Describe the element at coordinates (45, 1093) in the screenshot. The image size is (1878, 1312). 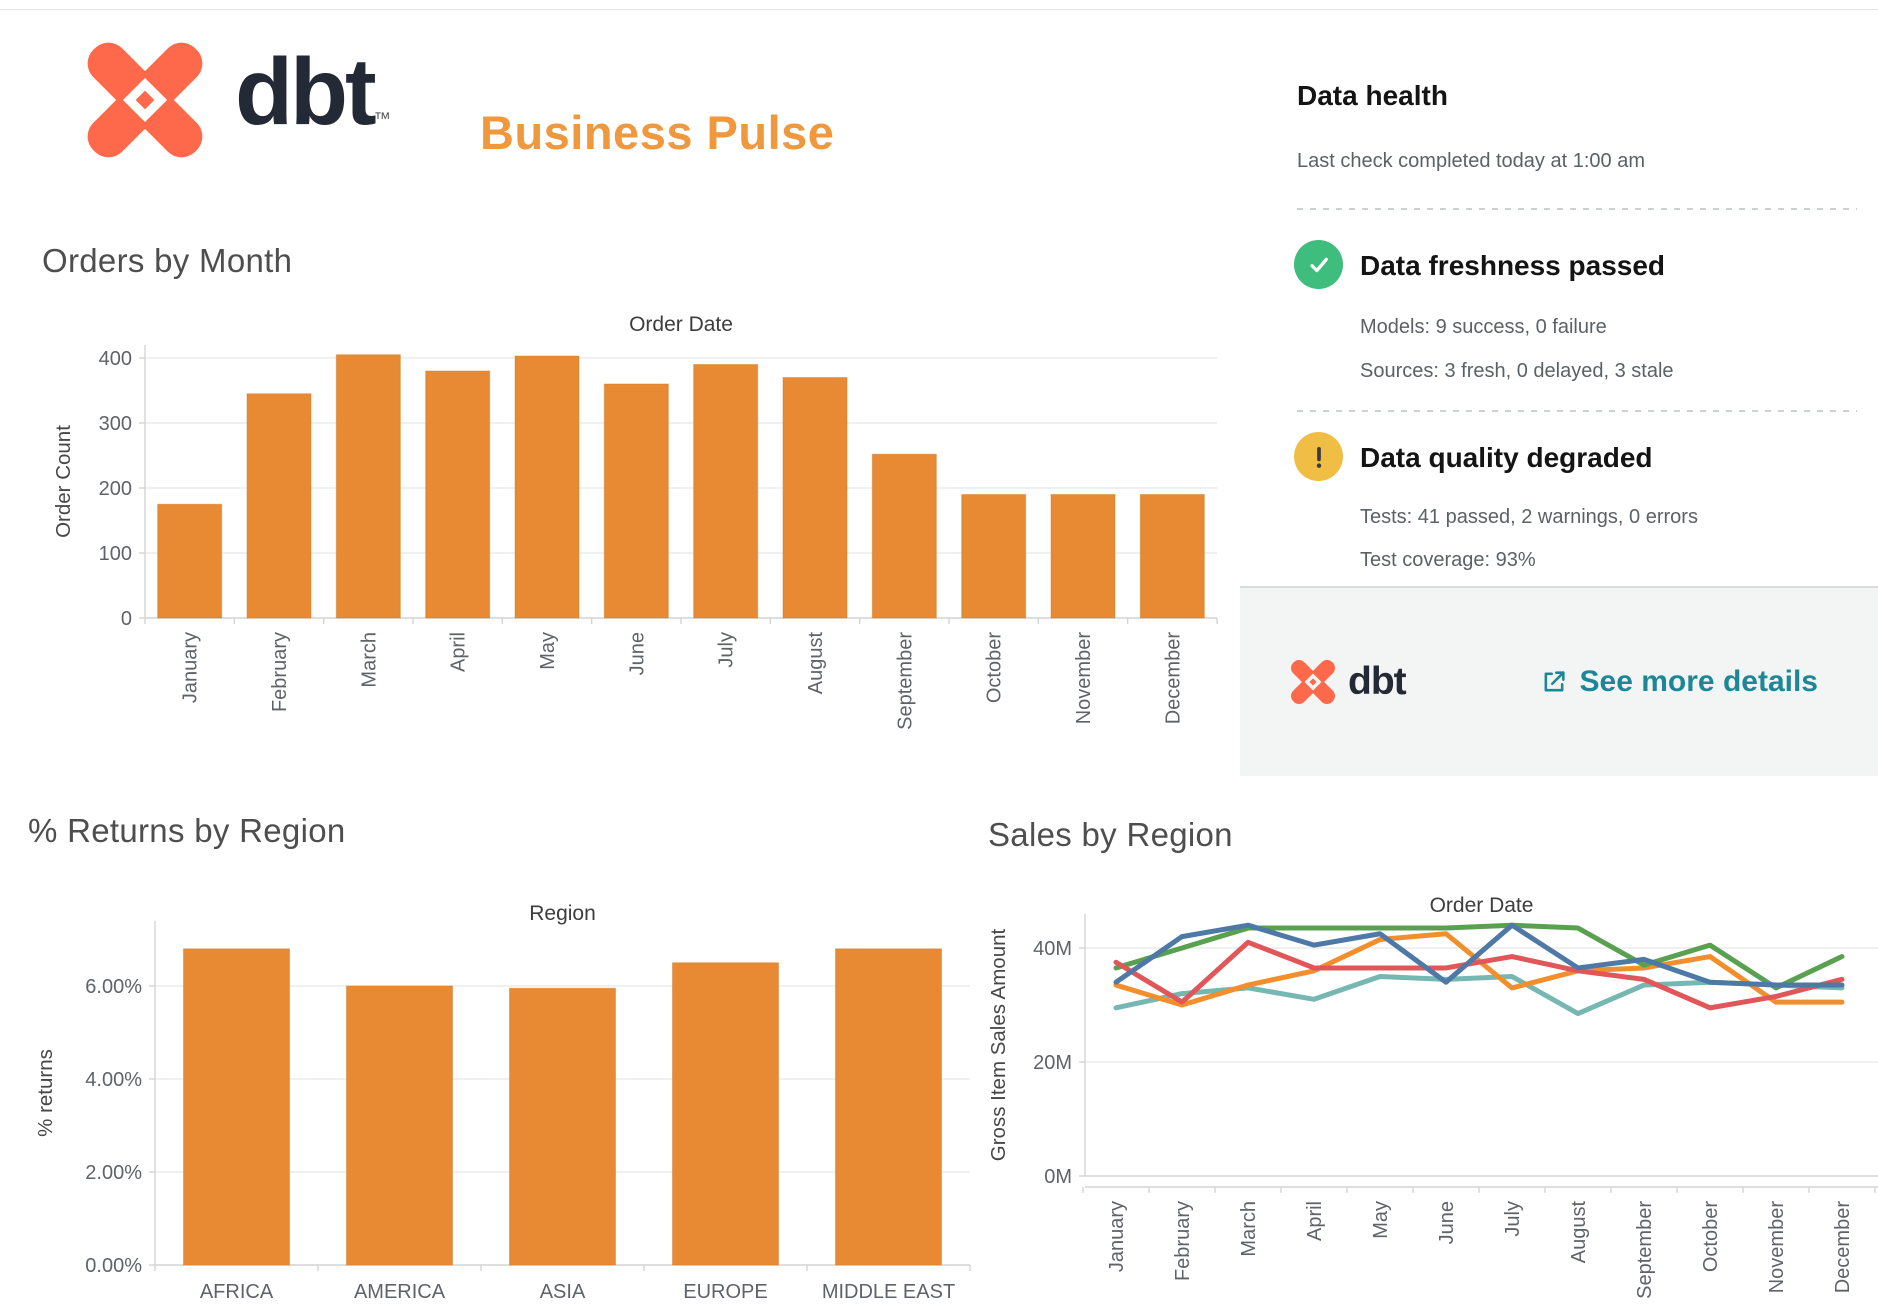
I see `svg-text: % returns` at that location.